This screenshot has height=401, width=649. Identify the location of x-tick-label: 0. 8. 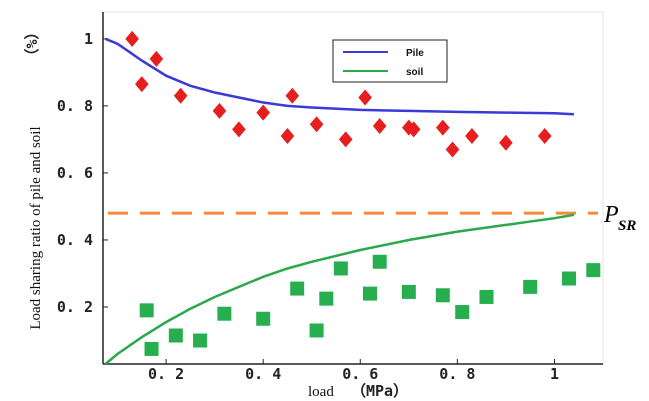
(457, 374).